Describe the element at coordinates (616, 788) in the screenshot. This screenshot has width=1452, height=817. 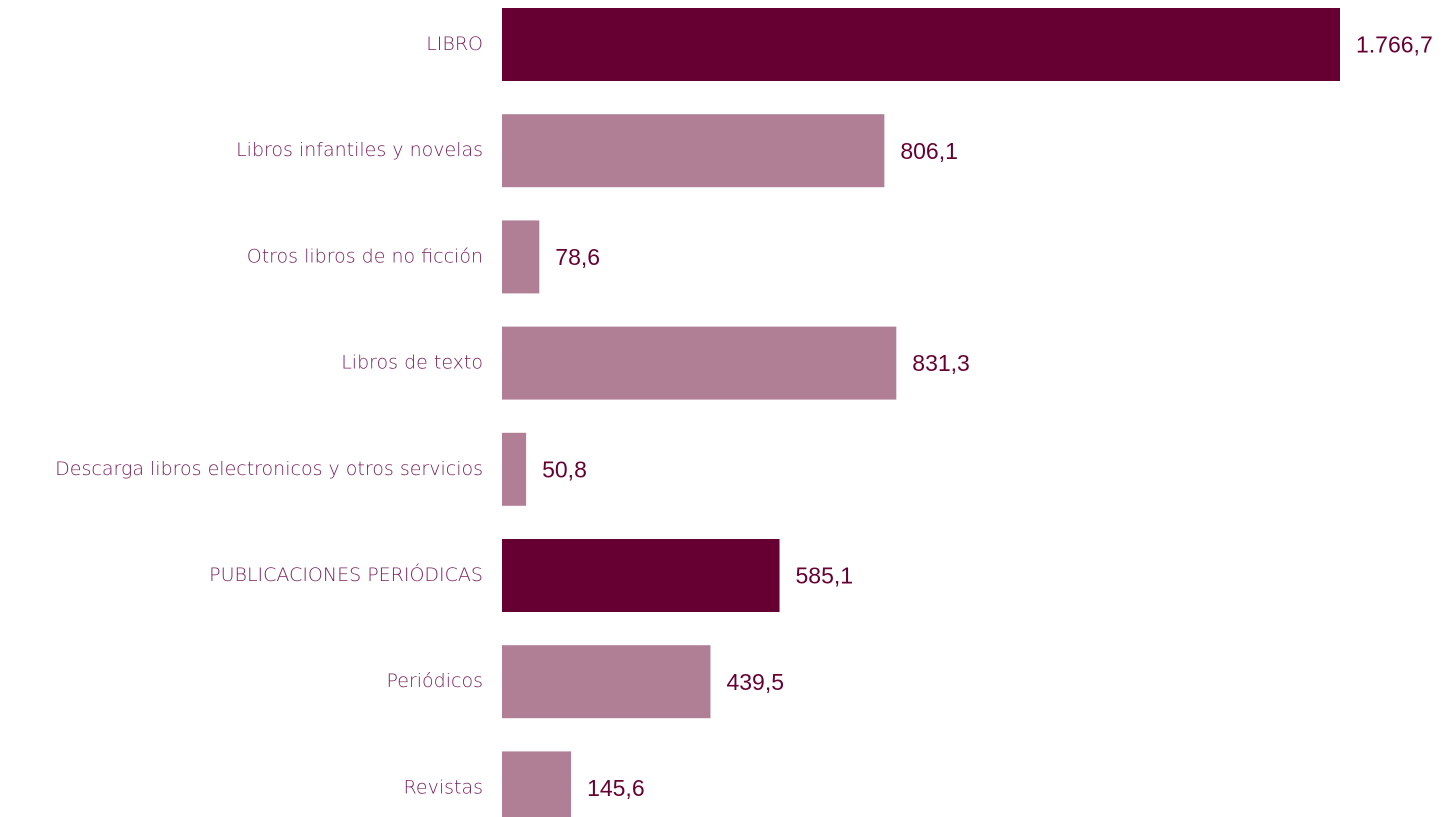
I see `value-label: 145,6` at that location.